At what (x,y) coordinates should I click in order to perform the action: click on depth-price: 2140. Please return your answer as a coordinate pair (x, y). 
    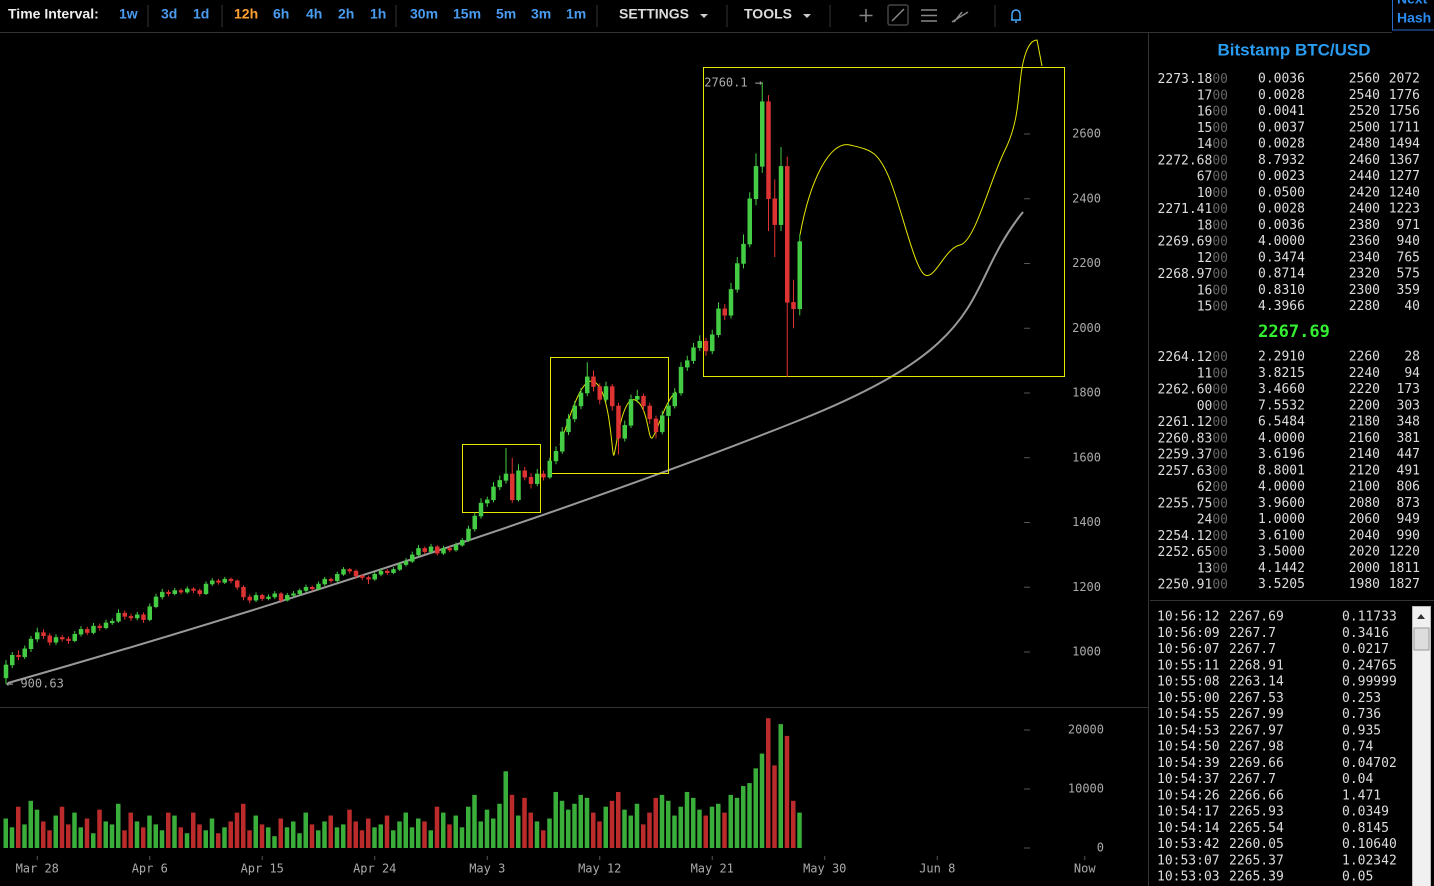
    Looking at the image, I should click on (1364, 454).